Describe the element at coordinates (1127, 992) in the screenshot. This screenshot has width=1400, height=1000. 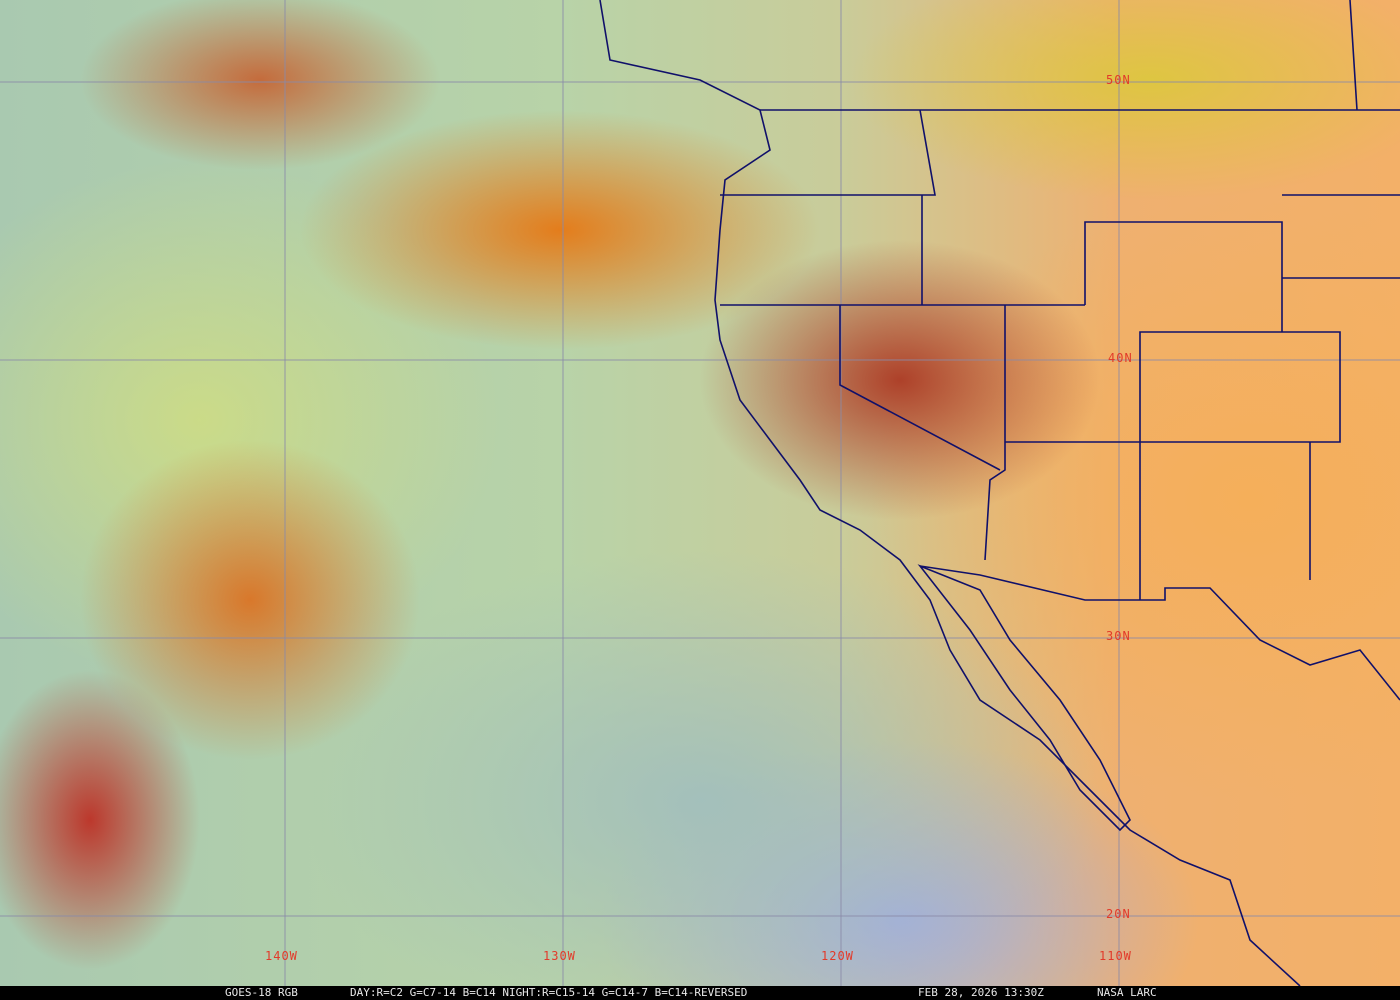
I see `caption-source: NASA LARC` at that location.